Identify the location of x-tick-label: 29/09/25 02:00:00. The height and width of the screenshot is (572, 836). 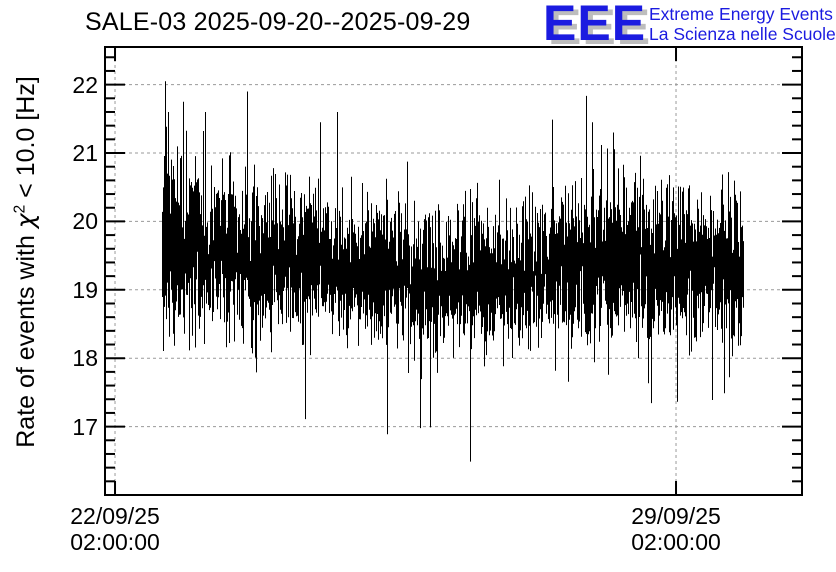
(676, 529).